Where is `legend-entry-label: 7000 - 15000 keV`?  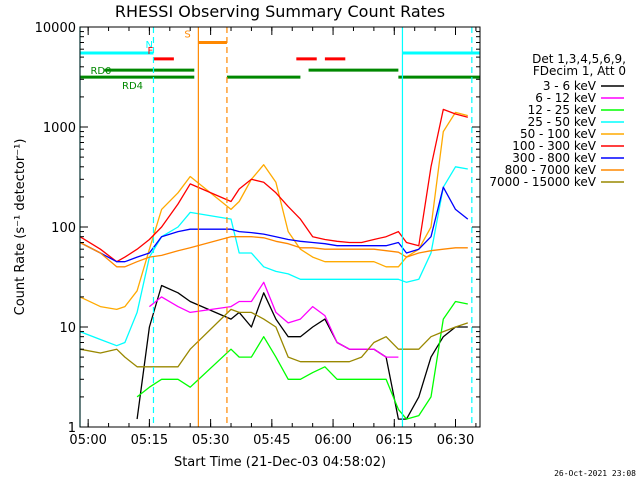
legend-entry-label: 7000 - 15000 keV is located at coordinates (542, 182).